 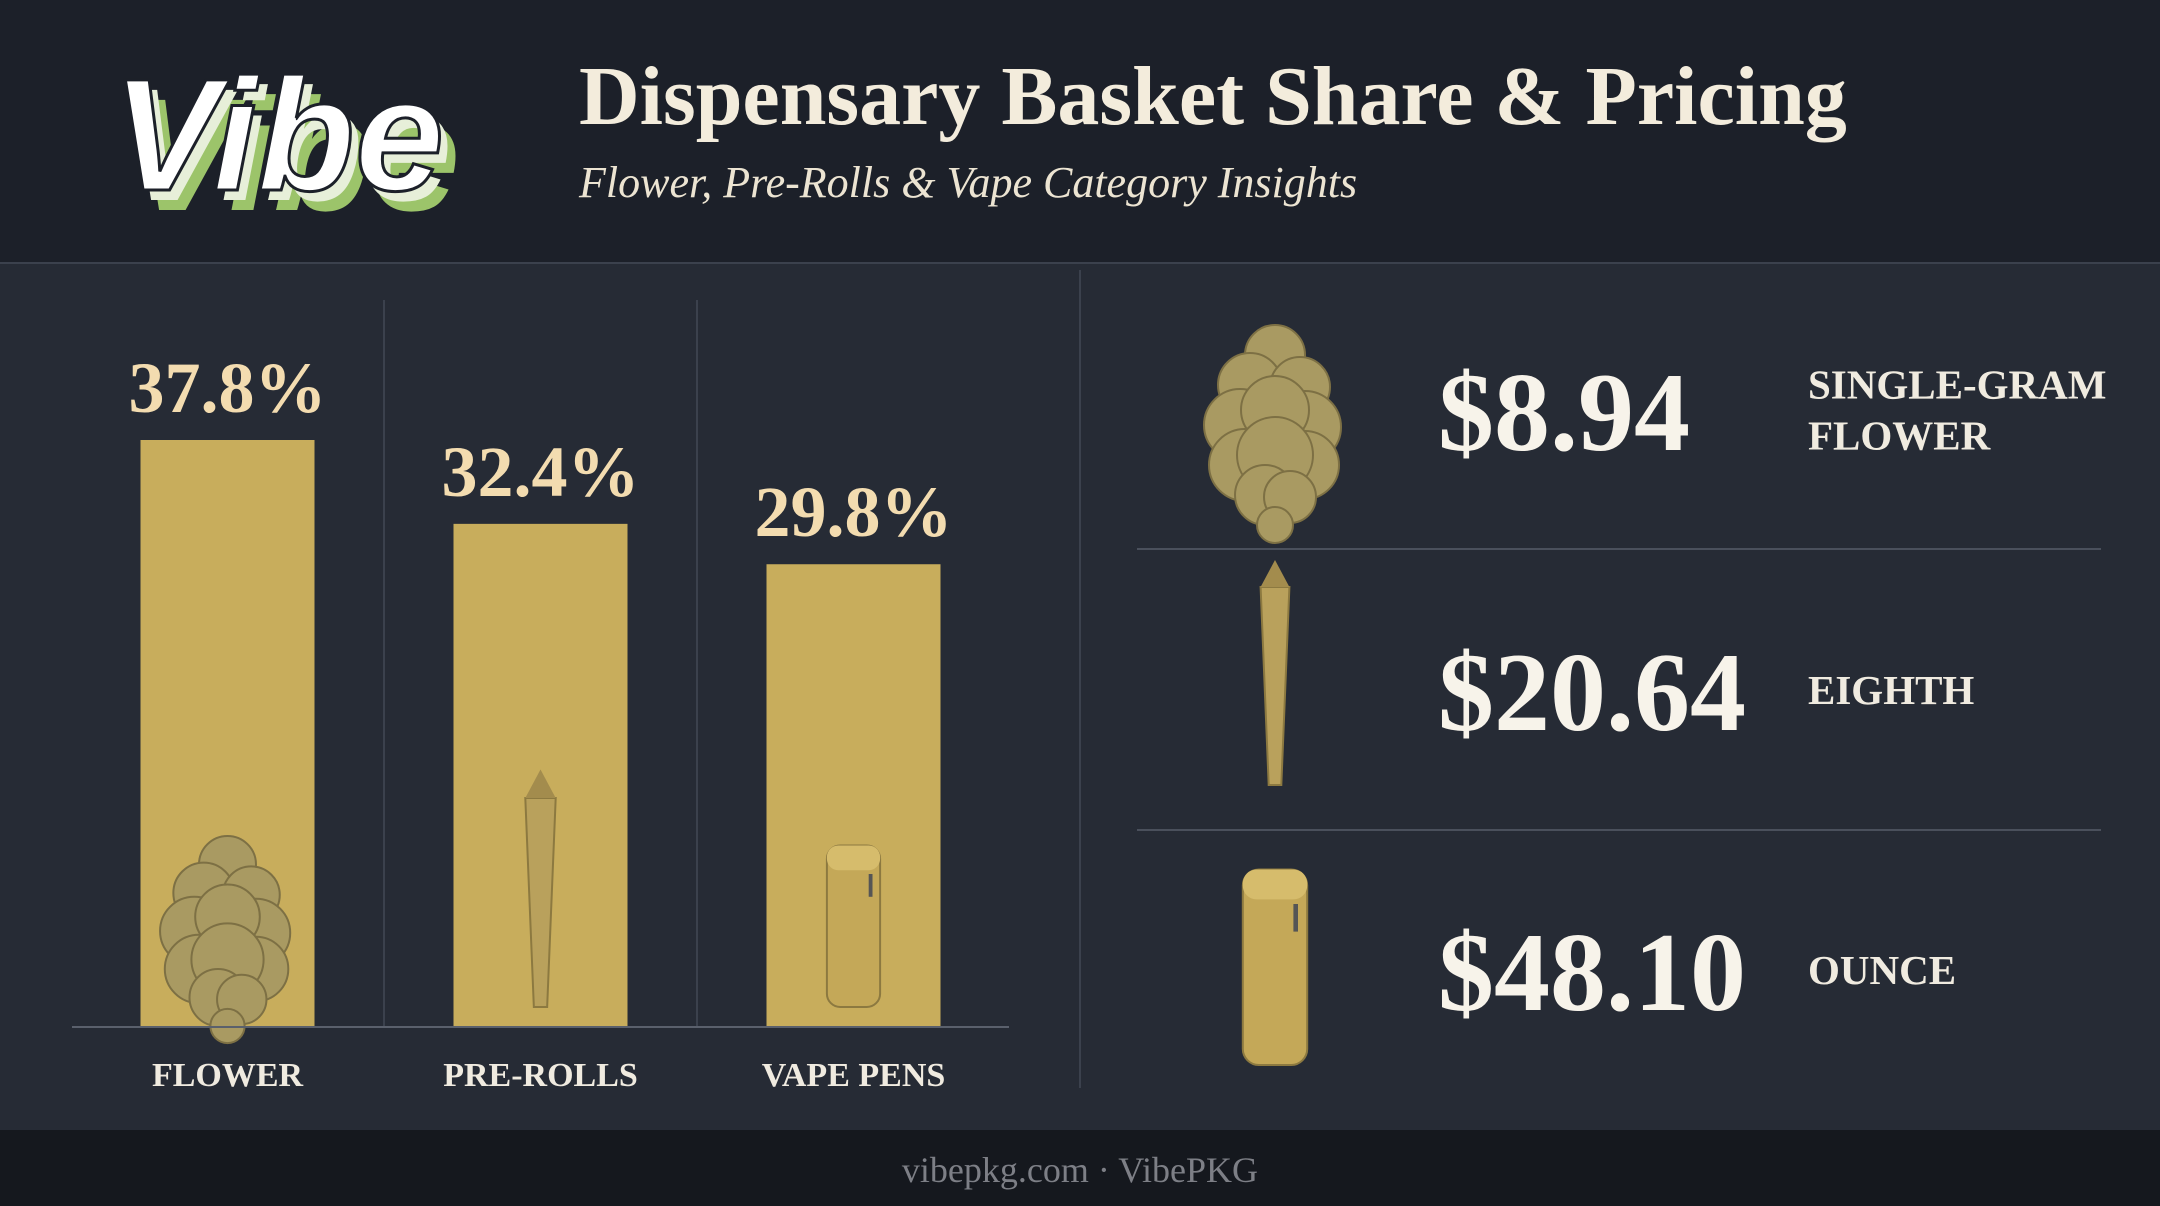 I want to click on price-label: SINGLE-GRAM, so click(x=1957, y=385).